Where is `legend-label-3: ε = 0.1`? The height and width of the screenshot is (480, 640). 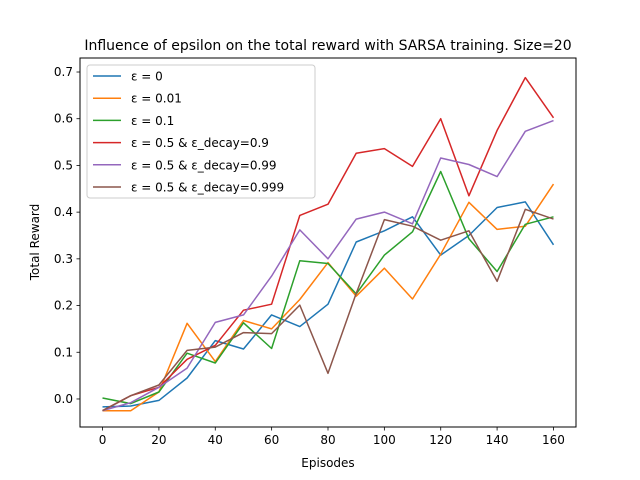
legend-label-3: ε = 0.1 is located at coordinates (152, 121).